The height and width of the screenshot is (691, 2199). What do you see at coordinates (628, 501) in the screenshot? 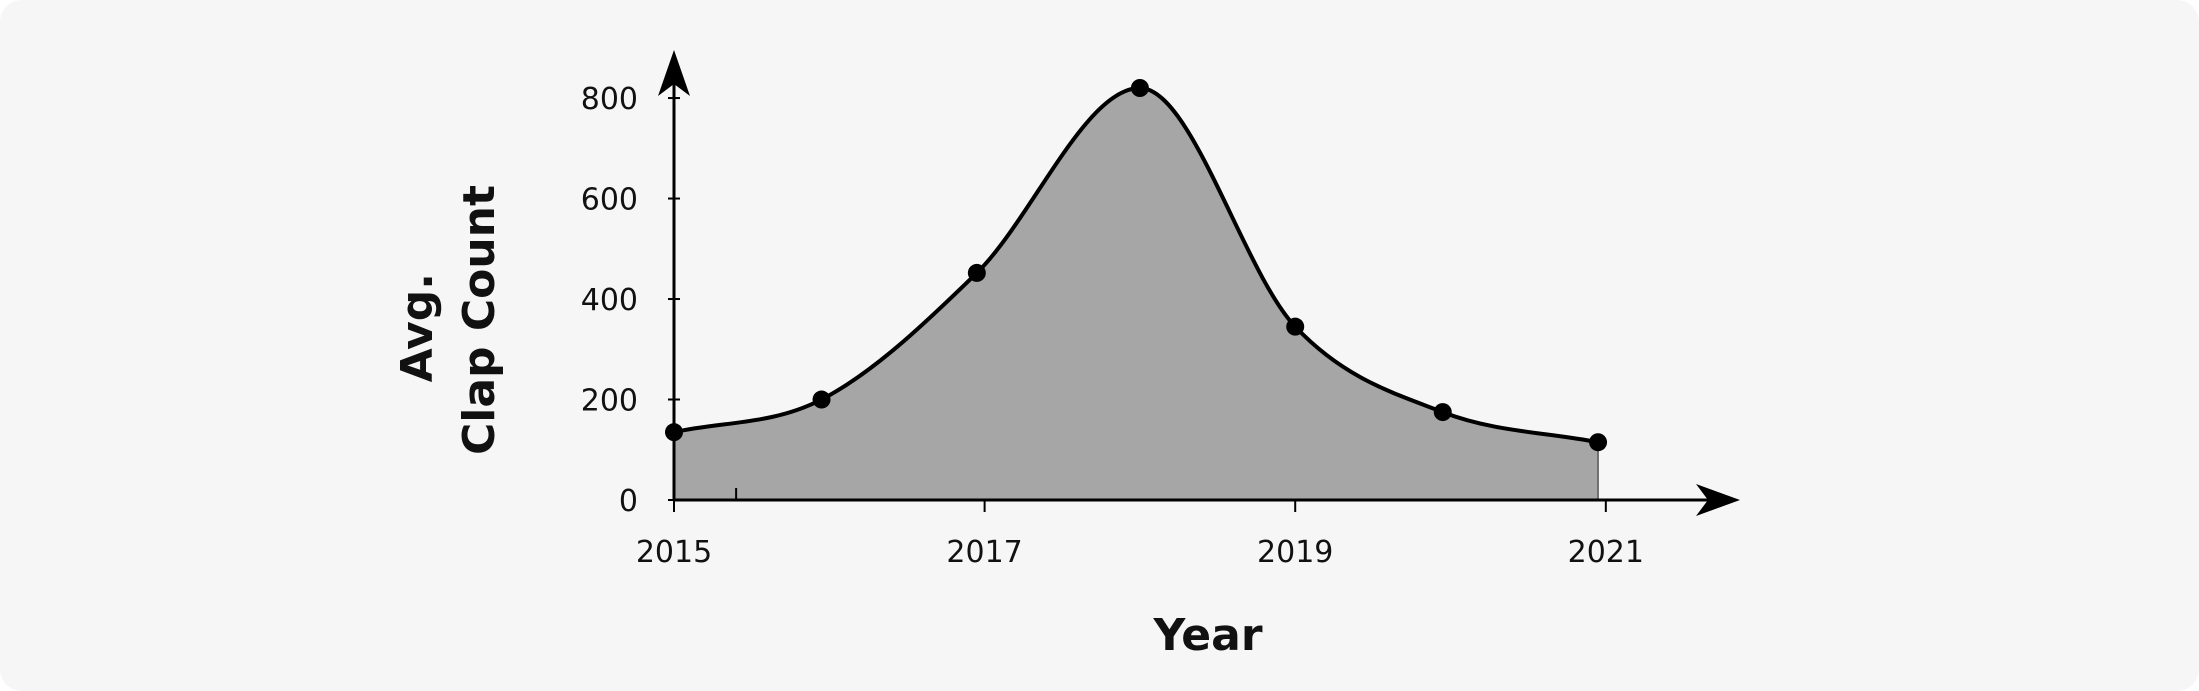
I see `y-tick-label-0: 0` at bounding box center [628, 501].